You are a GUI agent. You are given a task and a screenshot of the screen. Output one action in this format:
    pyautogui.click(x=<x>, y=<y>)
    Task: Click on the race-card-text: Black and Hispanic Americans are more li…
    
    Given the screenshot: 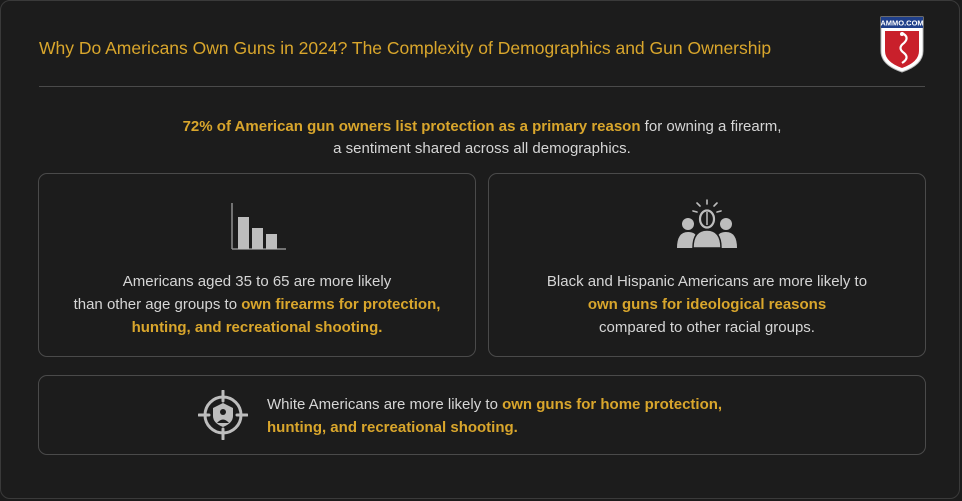 What is the action you would take?
    pyautogui.click(x=707, y=304)
    